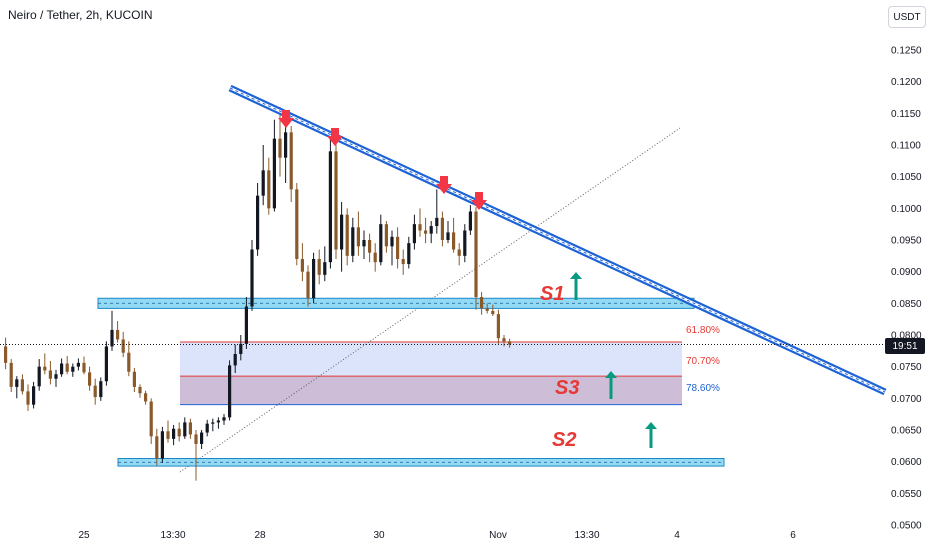 Image resolution: width=932 pixels, height=550 pixels. What do you see at coordinates (172, 535) in the screenshot?
I see `x-axis-tick-label: 13:30` at bounding box center [172, 535].